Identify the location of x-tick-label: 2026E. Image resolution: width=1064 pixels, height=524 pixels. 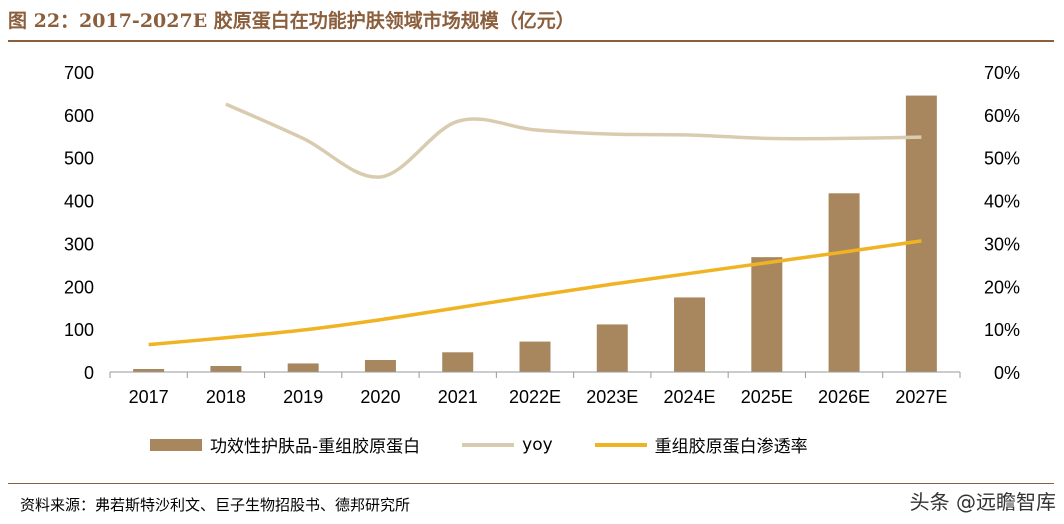
(844, 397).